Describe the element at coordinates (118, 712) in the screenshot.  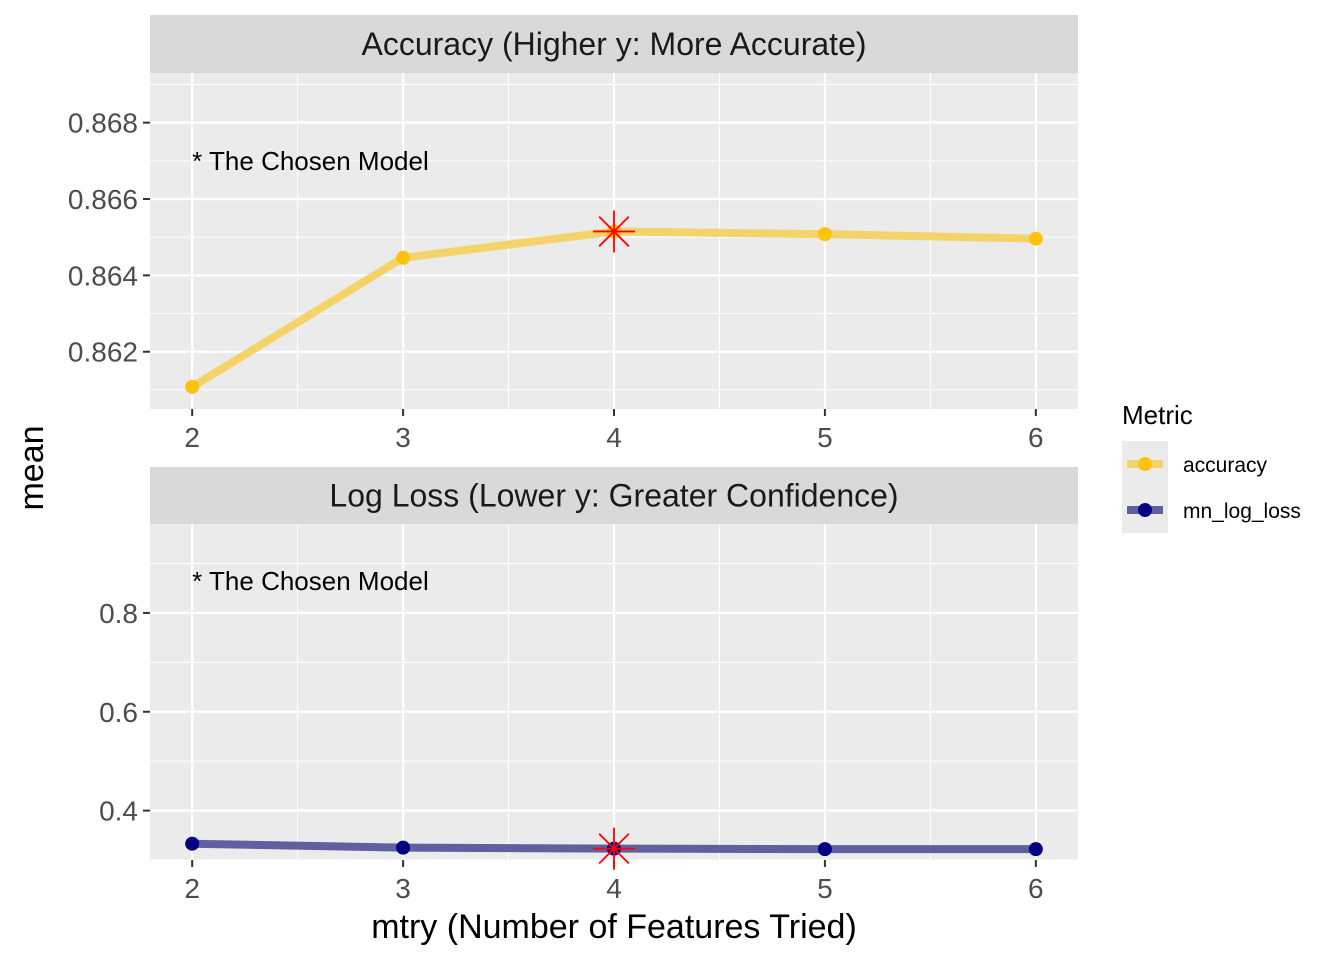
I see `y-tick-label: 0.6` at that location.